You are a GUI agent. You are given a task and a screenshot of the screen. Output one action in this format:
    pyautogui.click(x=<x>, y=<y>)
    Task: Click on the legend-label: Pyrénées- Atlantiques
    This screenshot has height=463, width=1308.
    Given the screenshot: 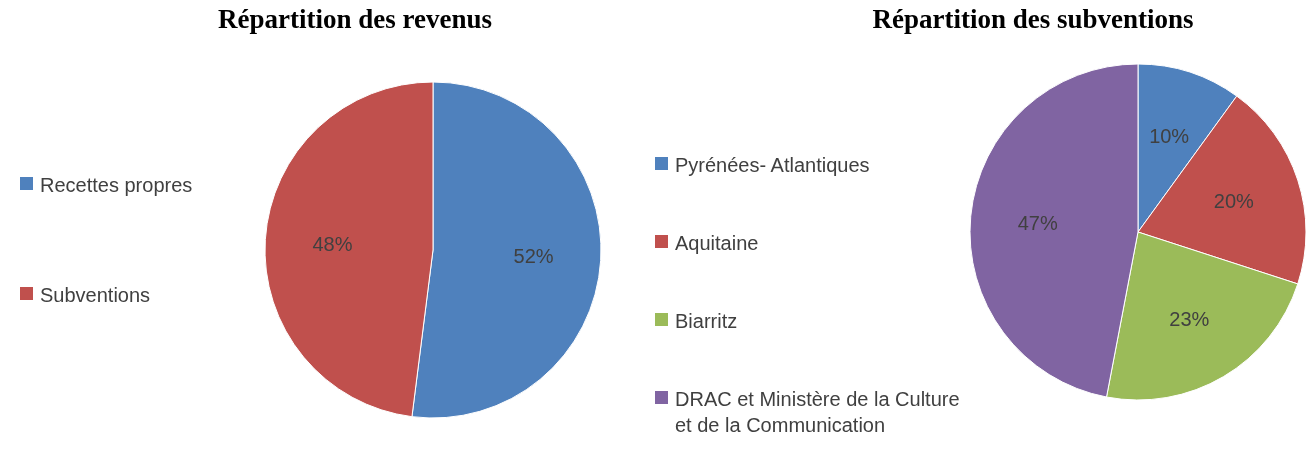 What is the action you would take?
    pyautogui.click(x=772, y=165)
    